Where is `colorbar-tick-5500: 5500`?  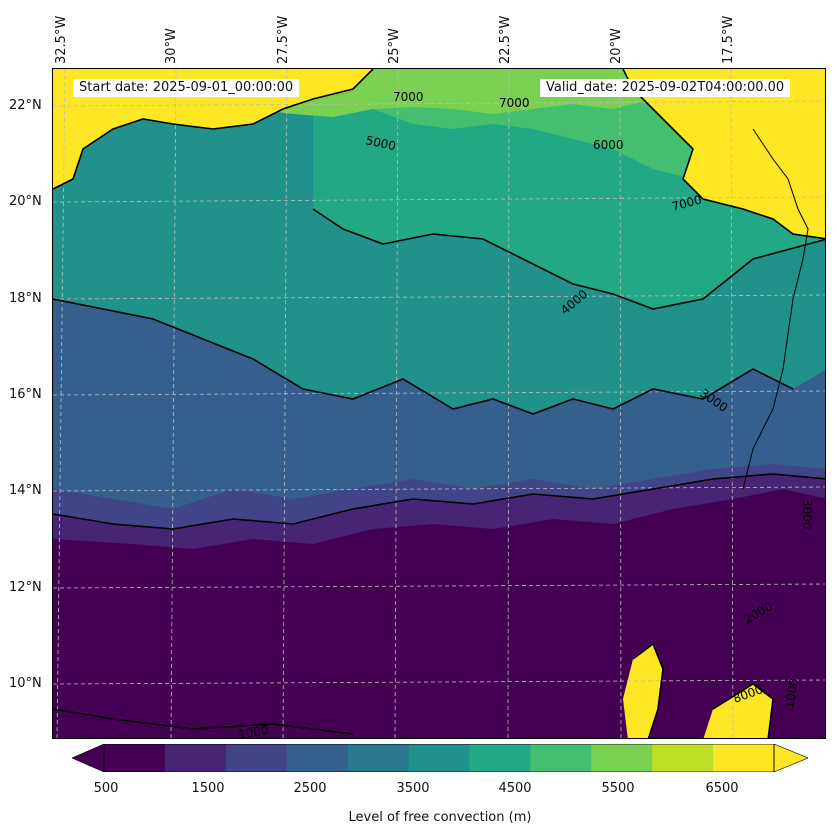 colorbar-tick-5500: 5500 is located at coordinates (618, 788).